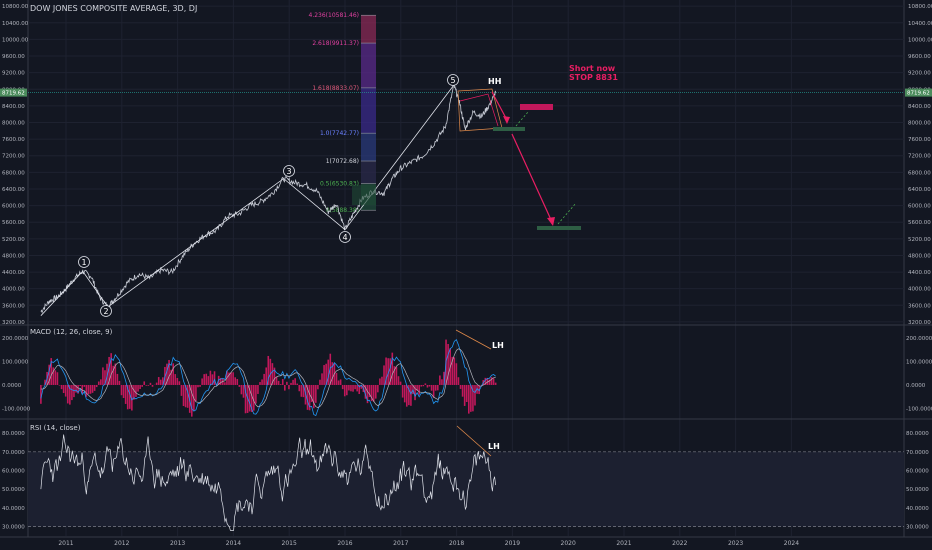 The height and width of the screenshot is (550, 932). Describe the element at coordinates (917, 453) in the screenshot. I see `rsi-tick-label-right: 70.0000` at that location.